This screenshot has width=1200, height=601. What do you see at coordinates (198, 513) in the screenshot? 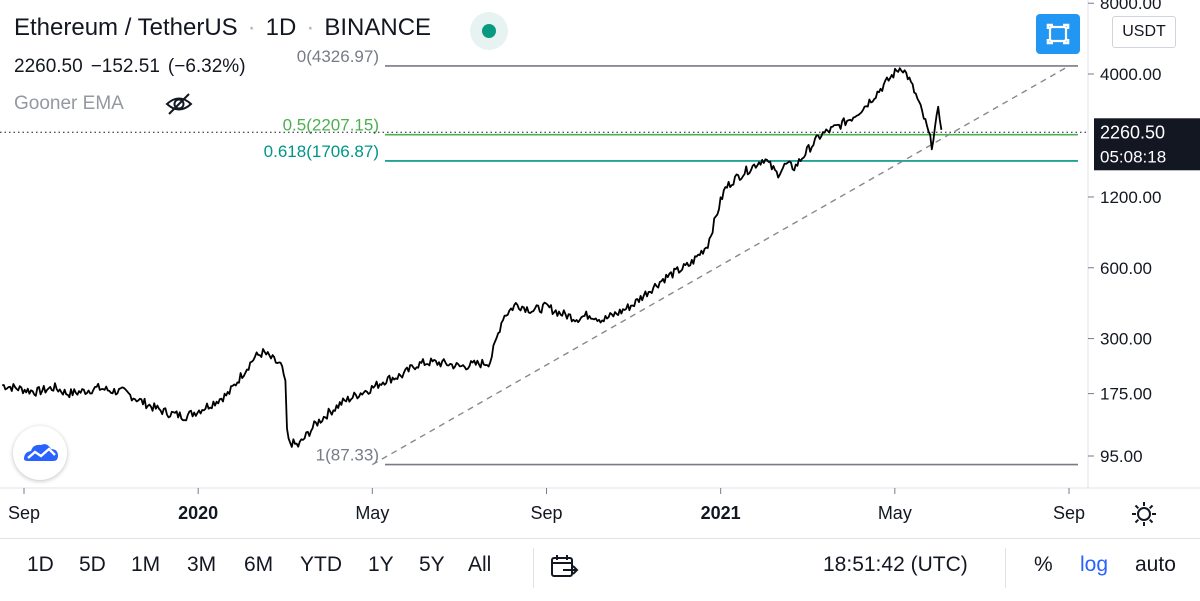
I see `time-tick-label: 2020` at bounding box center [198, 513].